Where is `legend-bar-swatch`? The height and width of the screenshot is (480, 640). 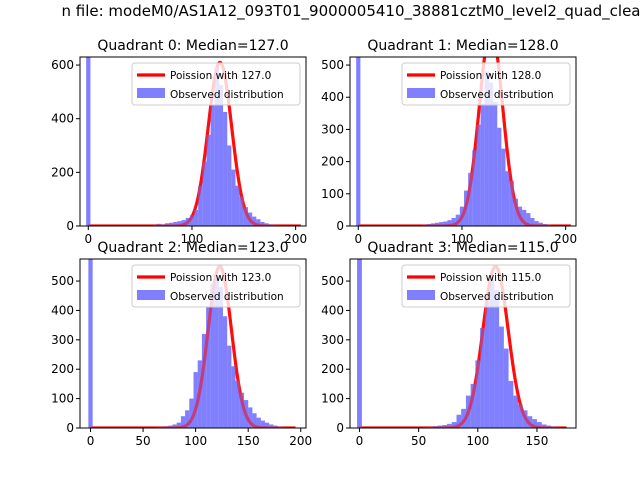
legend-bar-swatch is located at coordinates (421, 93).